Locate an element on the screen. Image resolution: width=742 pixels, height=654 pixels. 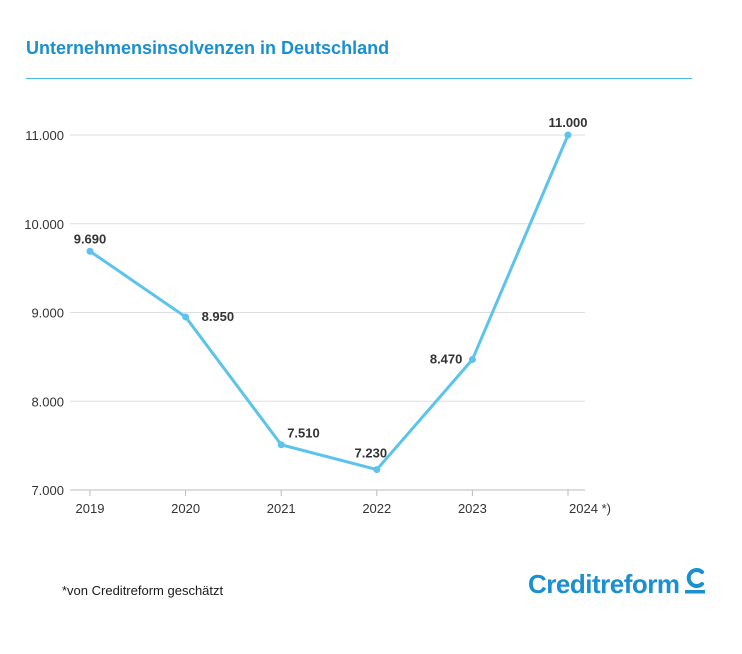
x-tick-label: 2021 is located at coordinates (281, 508).